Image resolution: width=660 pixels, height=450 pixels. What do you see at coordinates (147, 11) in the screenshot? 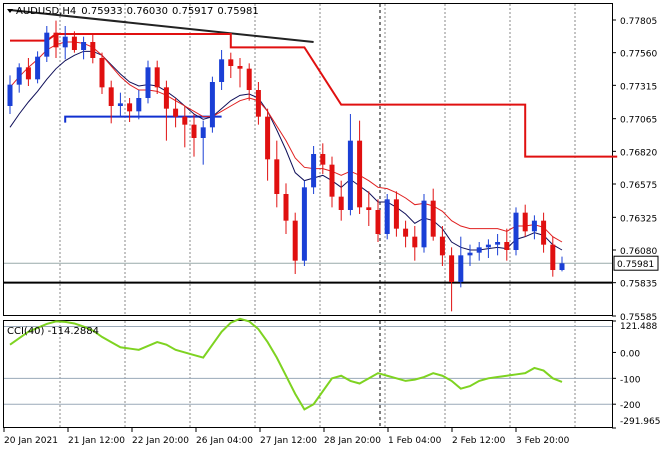
I see `high-value: 0.76030` at bounding box center [147, 11].